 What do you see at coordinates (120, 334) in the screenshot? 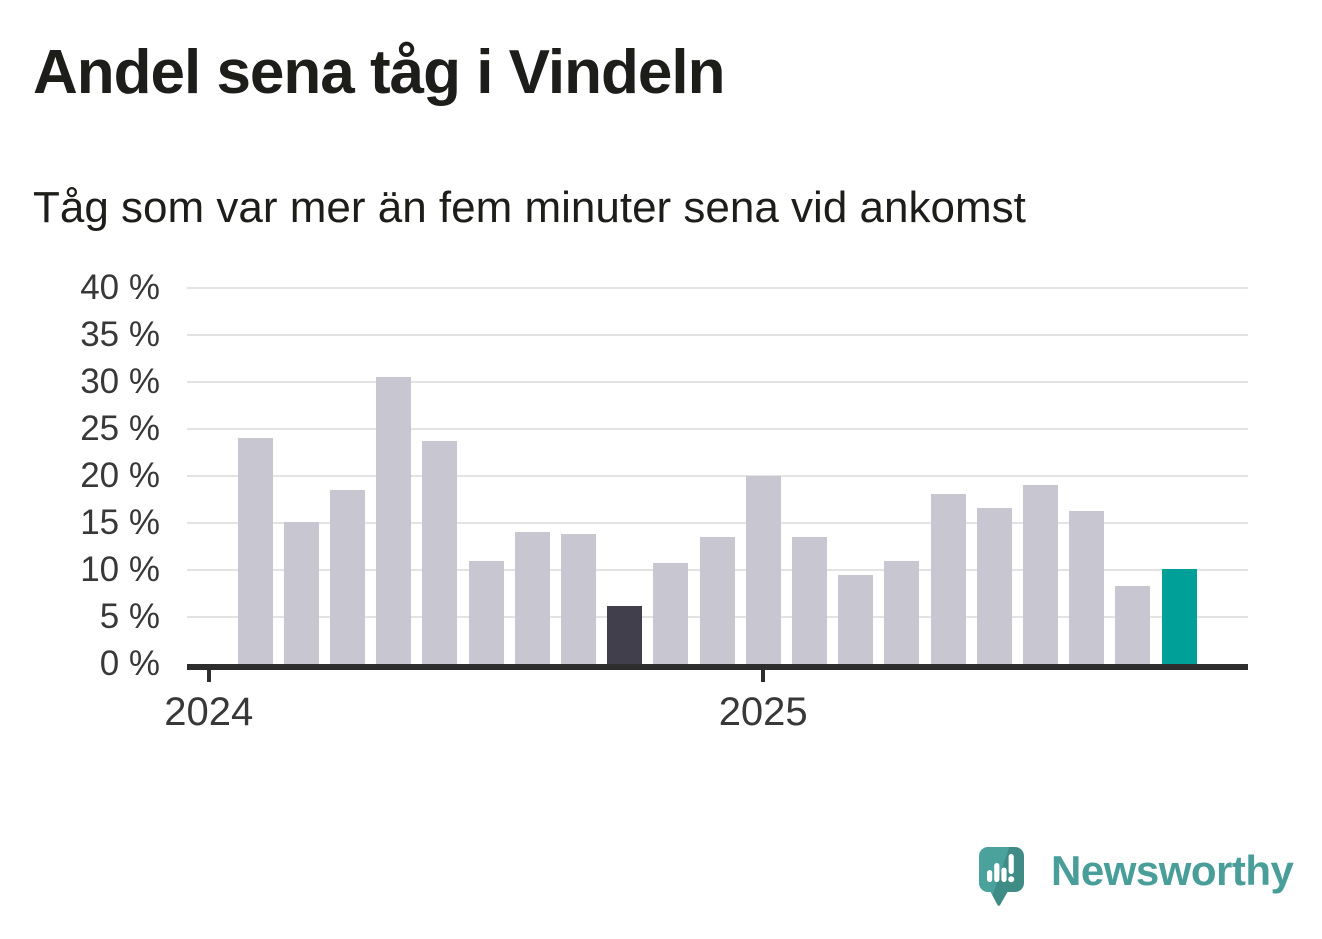
I see `y-tick-label: 35 %` at bounding box center [120, 334].